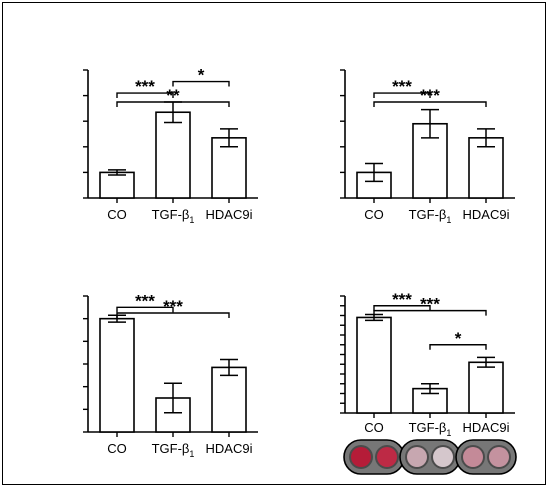 This screenshot has height=489, width=550. What do you see at coordinates (173, 95) in the screenshot?
I see `significance-label: **` at bounding box center [173, 95].